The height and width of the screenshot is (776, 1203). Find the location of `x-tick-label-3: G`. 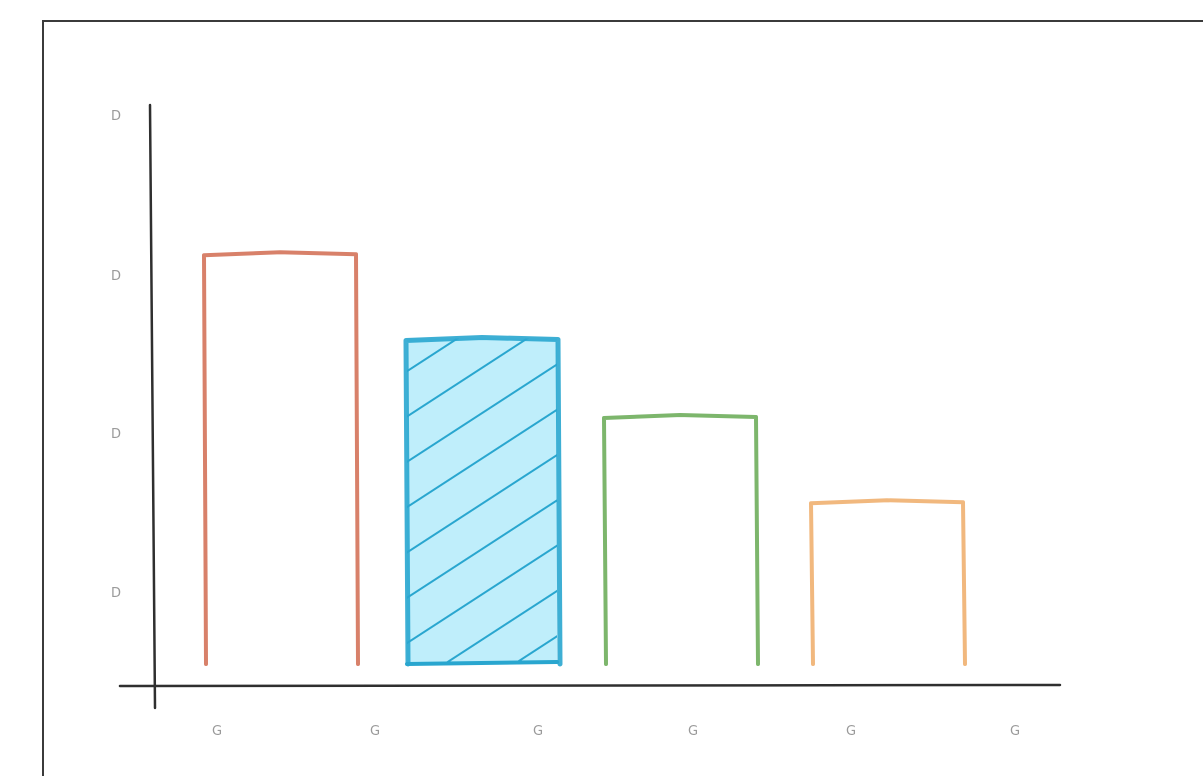

x-tick-label-3: G is located at coordinates (538, 731).